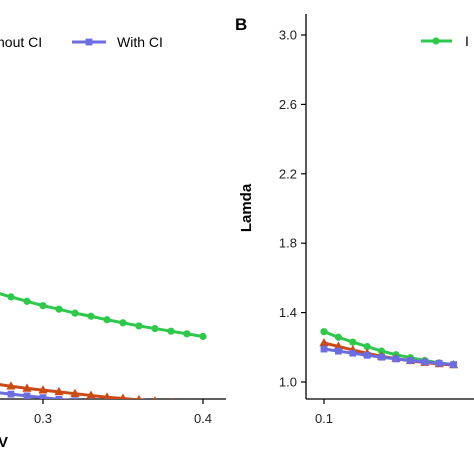 The height and width of the screenshot is (474, 474). I want to click on panel-a-x-tick-label-1: 0.4, so click(203, 418).